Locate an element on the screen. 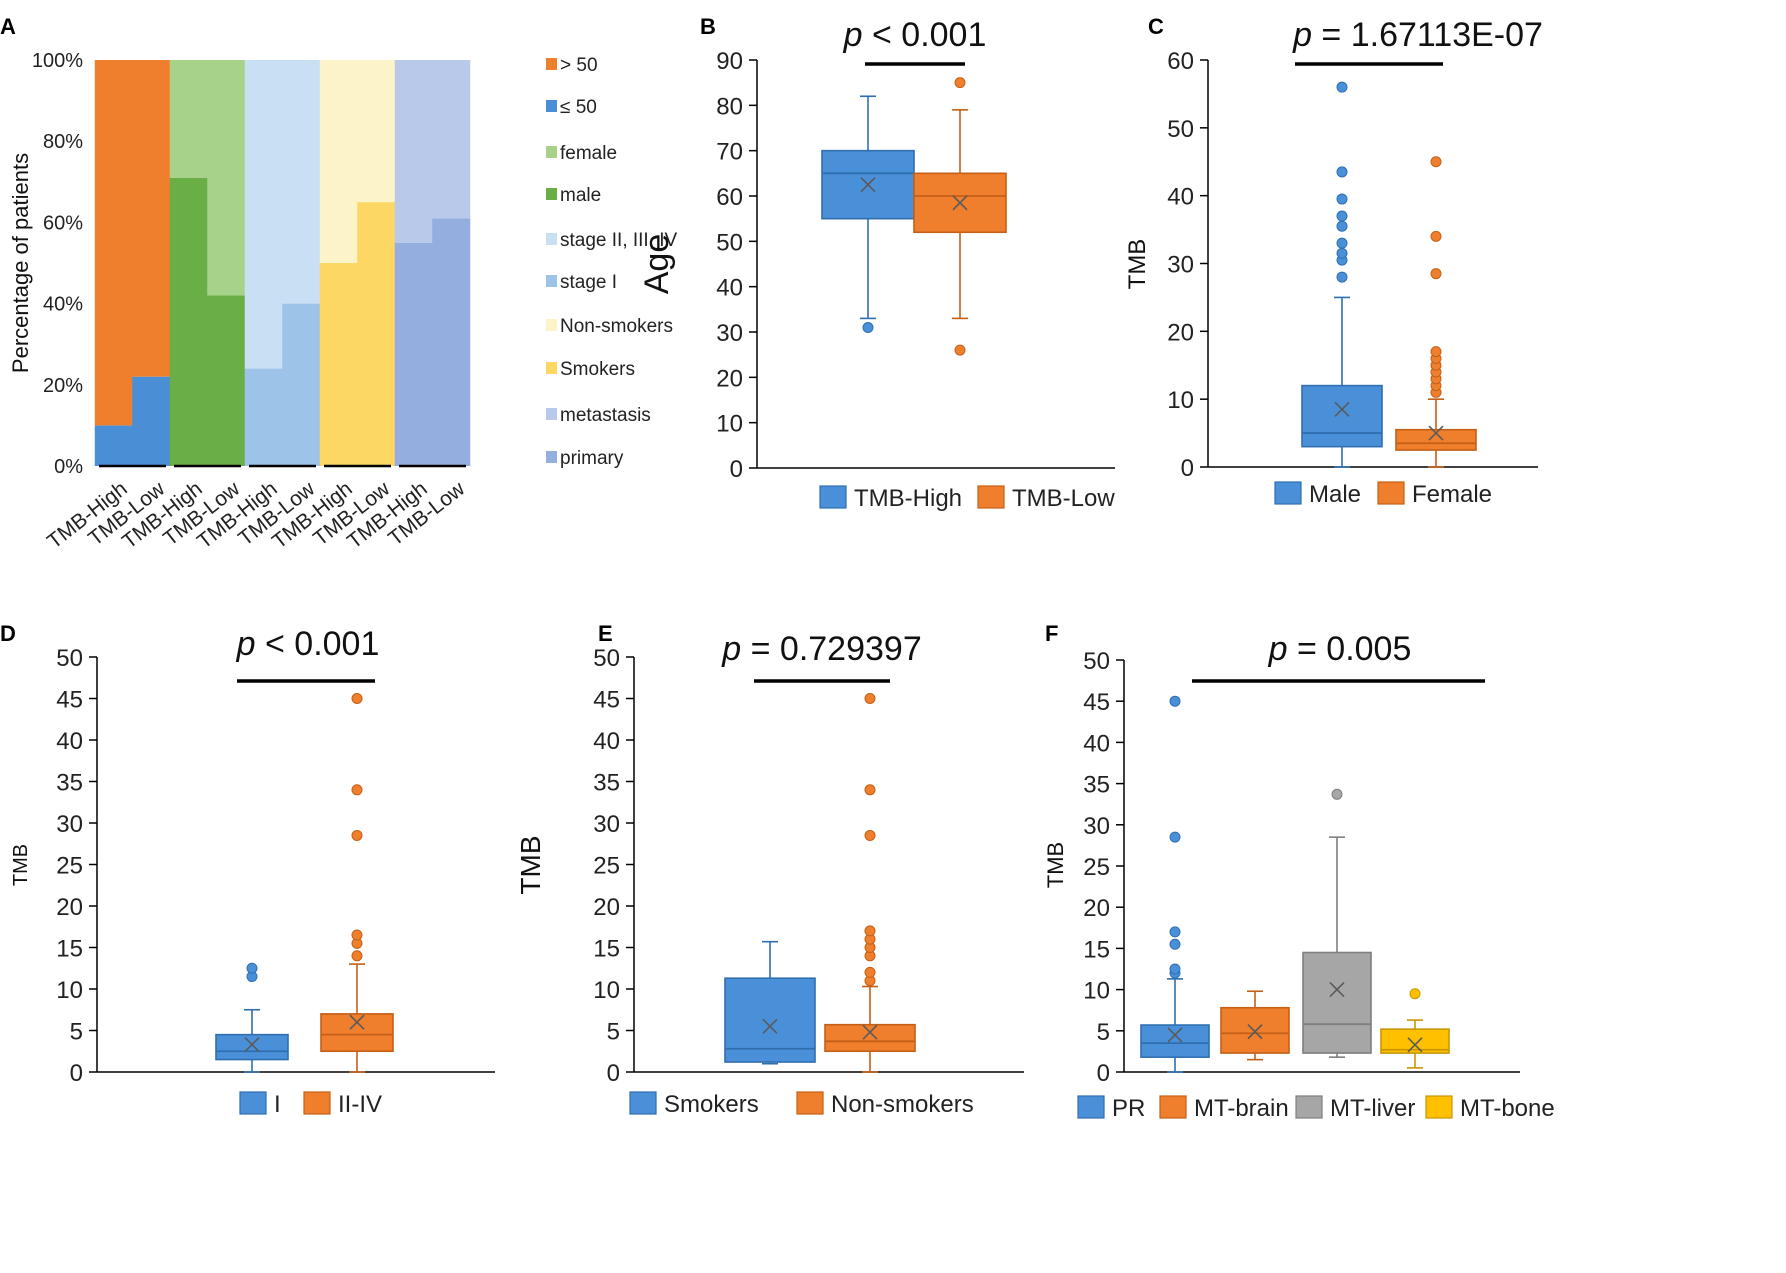 The image size is (1786, 1273). panel-c-p-value: p = 1.67113E-07 is located at coordinates (1417, 35).